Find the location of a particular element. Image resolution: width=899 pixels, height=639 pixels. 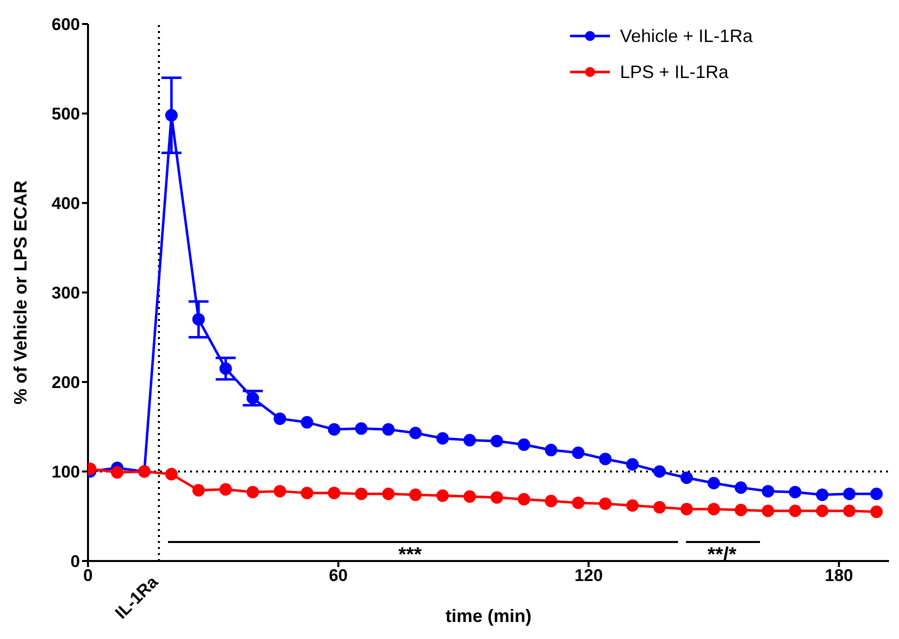

y-tick-label: 600 is located at coordinates (66, 24).